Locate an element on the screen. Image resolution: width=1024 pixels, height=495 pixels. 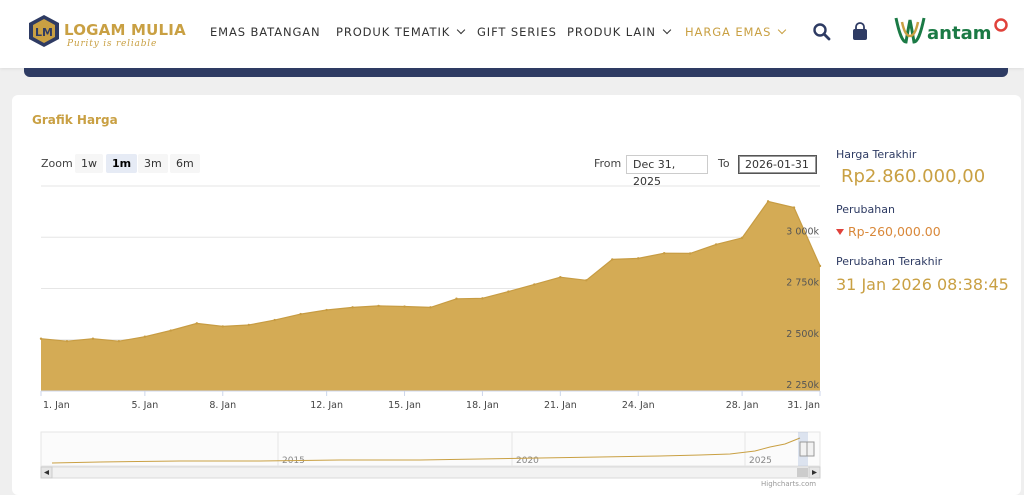
x-tick-label: 8. Jan is located at coordinates (222, 405).